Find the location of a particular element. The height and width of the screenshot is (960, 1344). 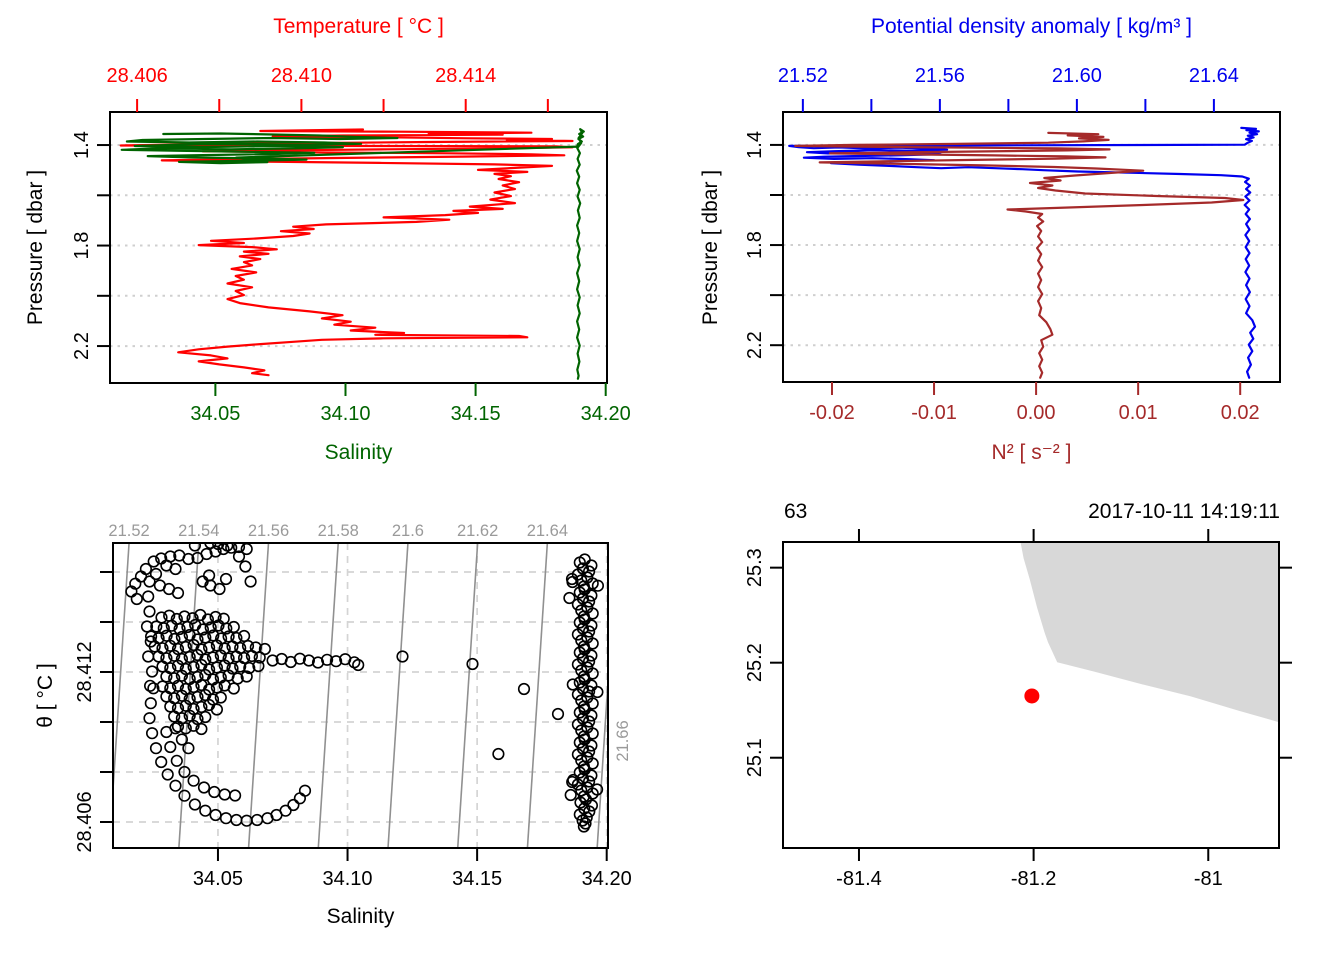

tick-label: 2.2 is located at coordinates (755, 345).